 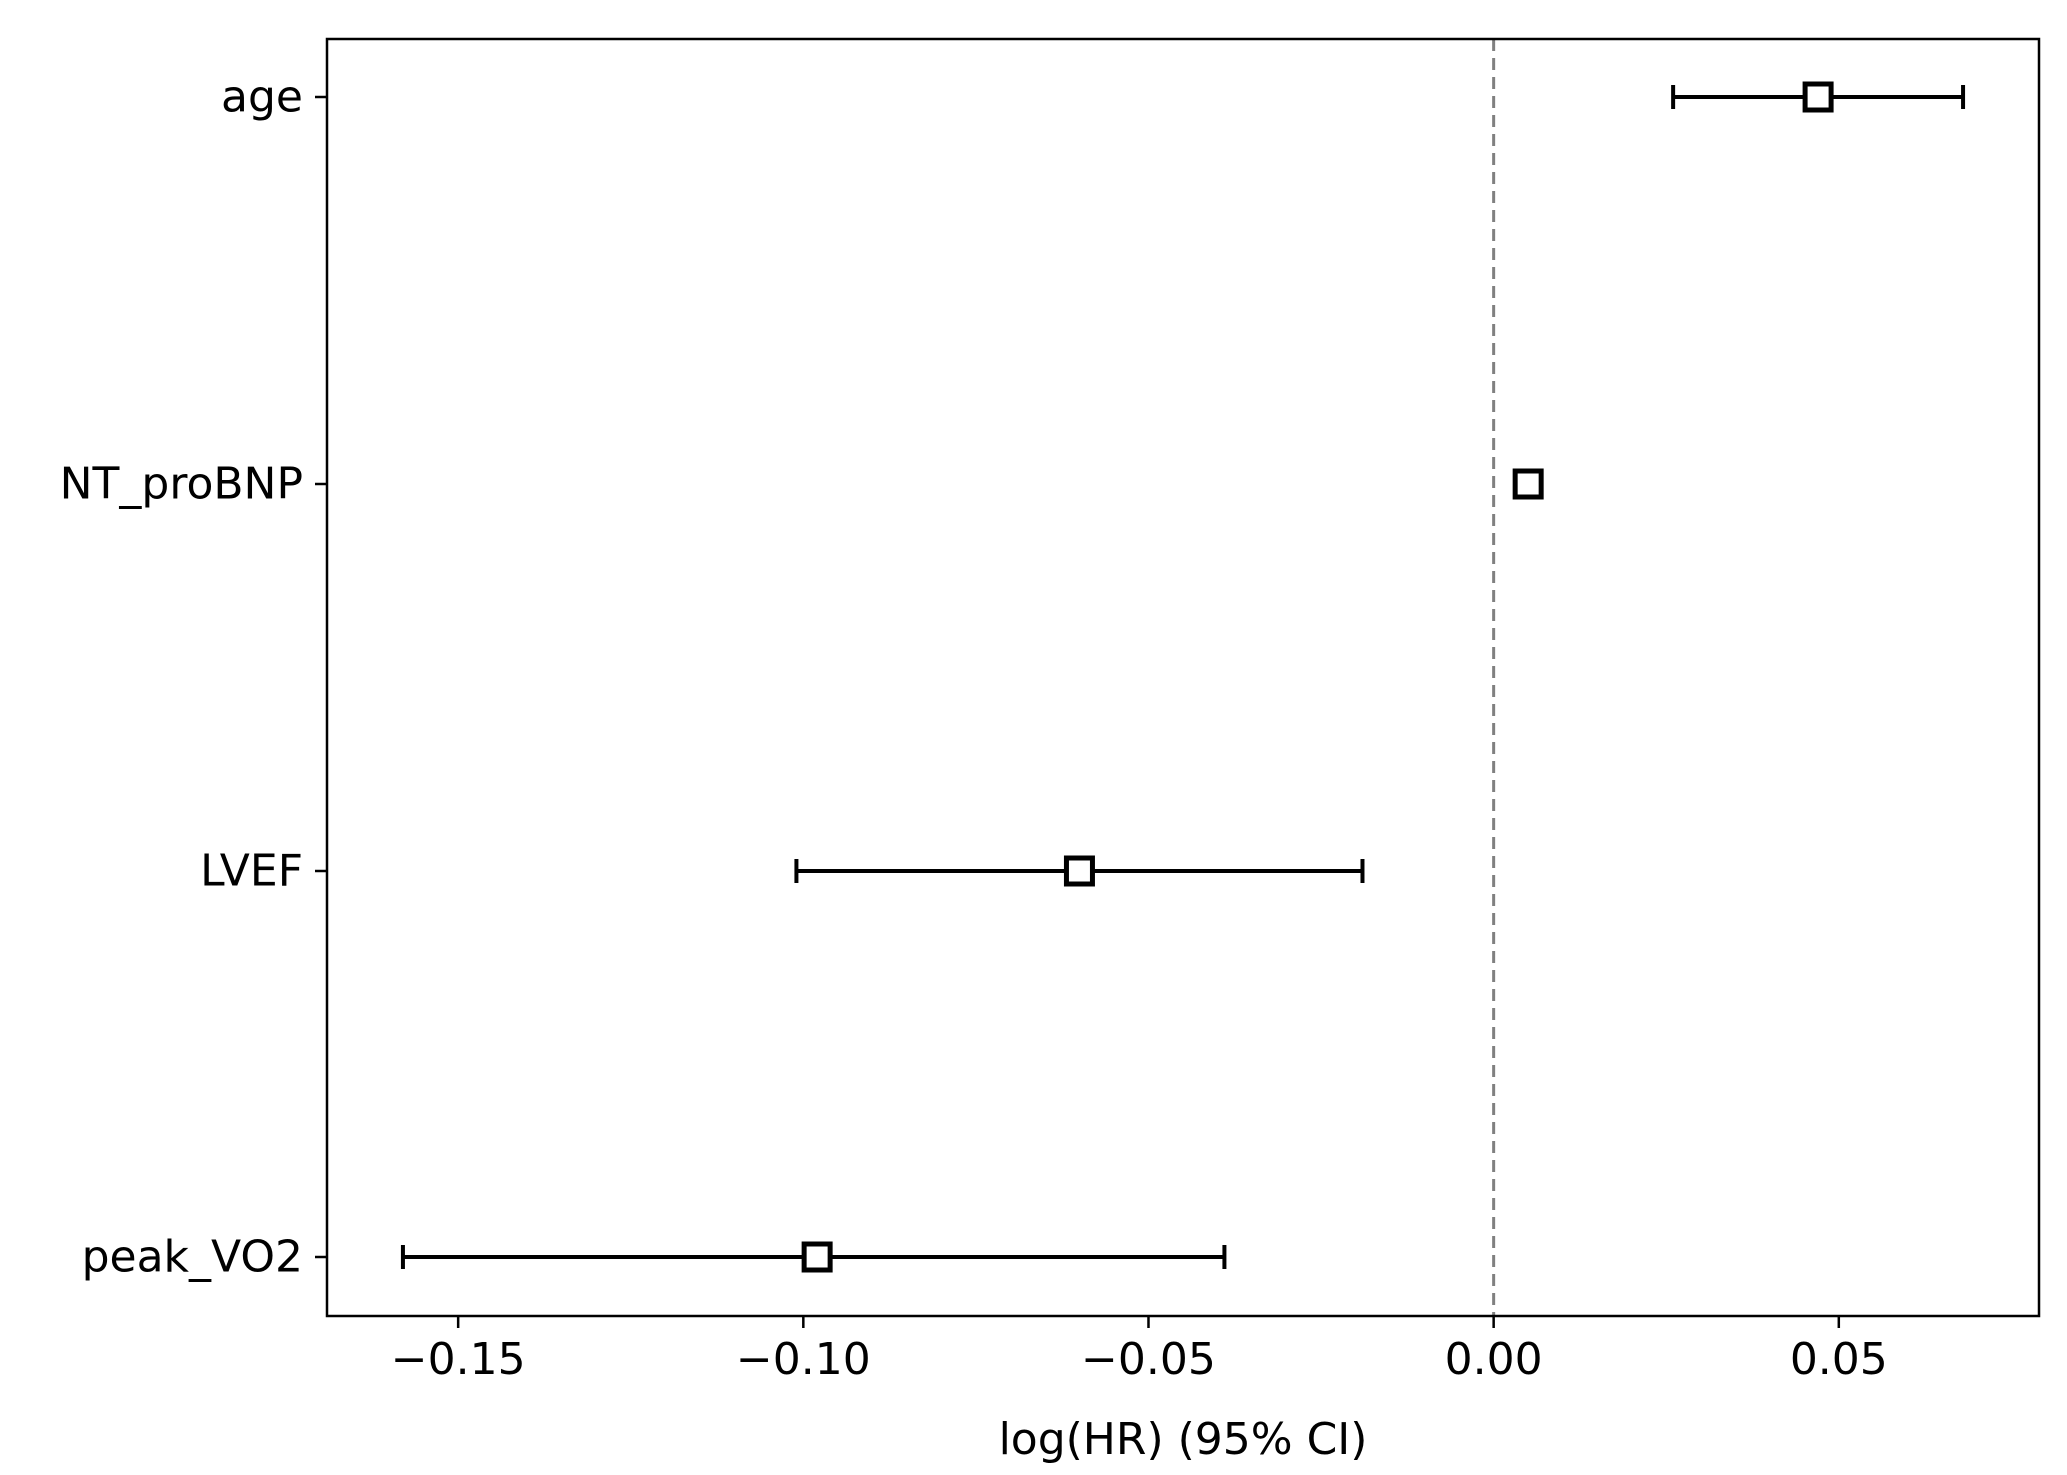 What do you see at coordinates (251, 871) in the screenshot?
I see `y-tick-label: LVEF` at bounding box center [251, 871].